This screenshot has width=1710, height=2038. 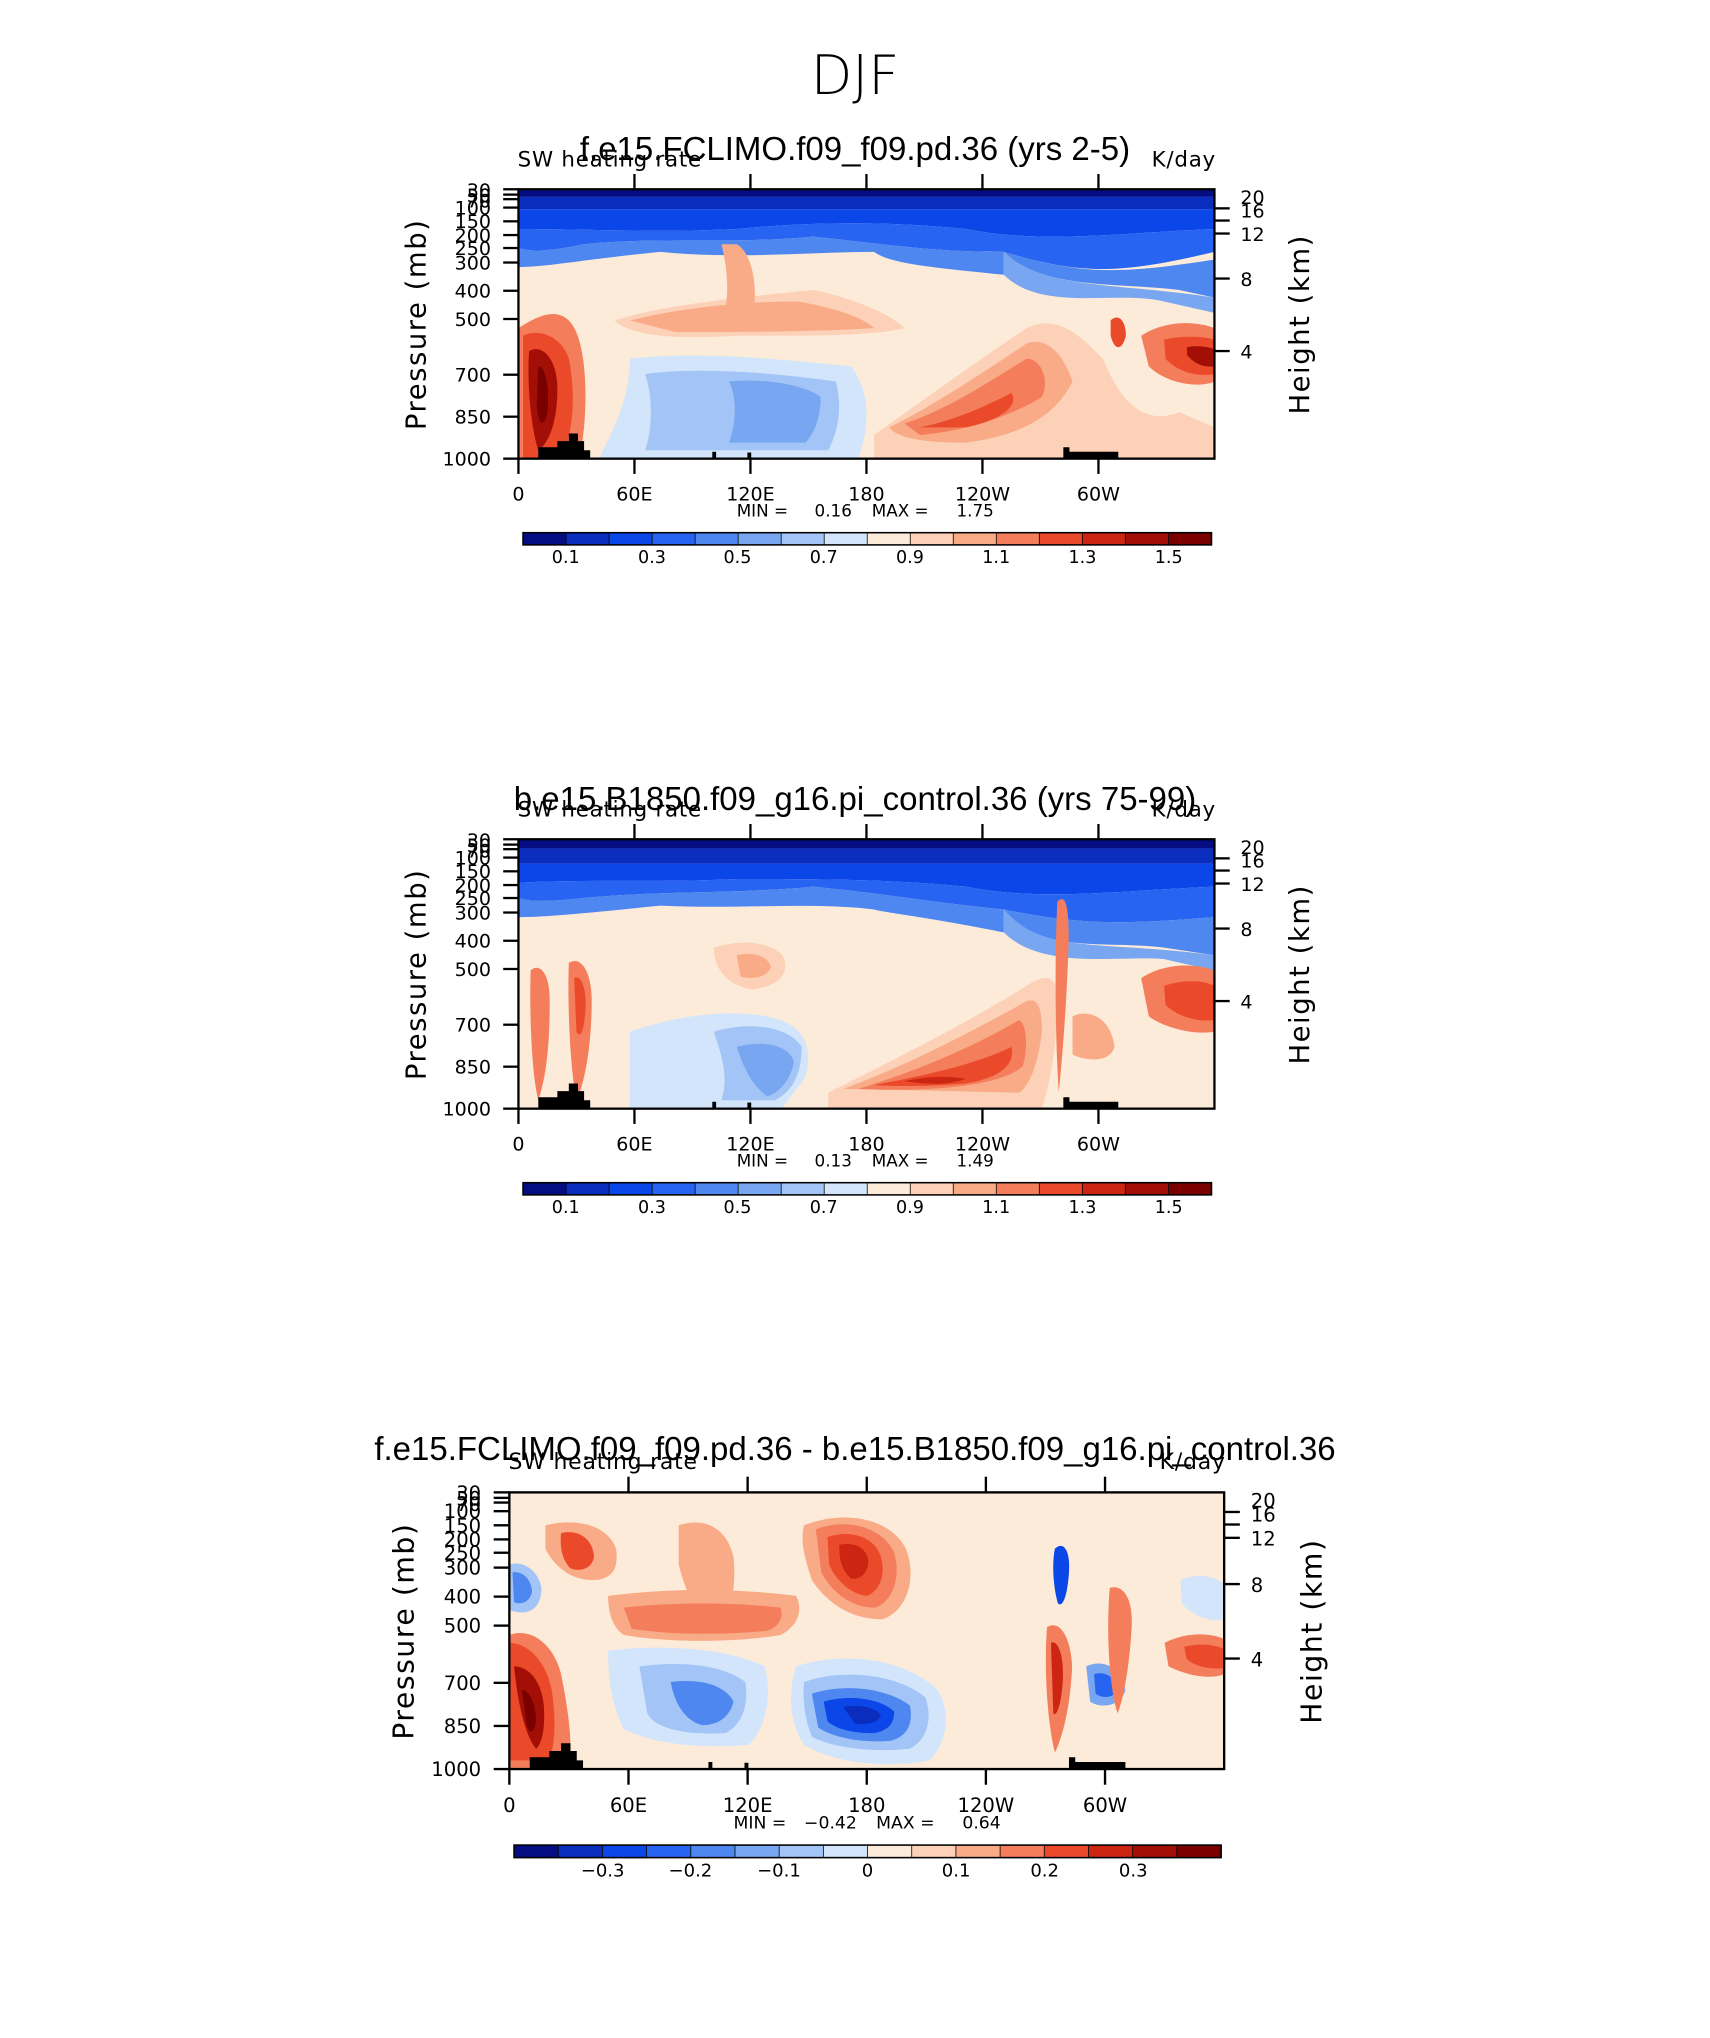 I want to click on svg-text: 0.3, so click(x=1133, y=1870).